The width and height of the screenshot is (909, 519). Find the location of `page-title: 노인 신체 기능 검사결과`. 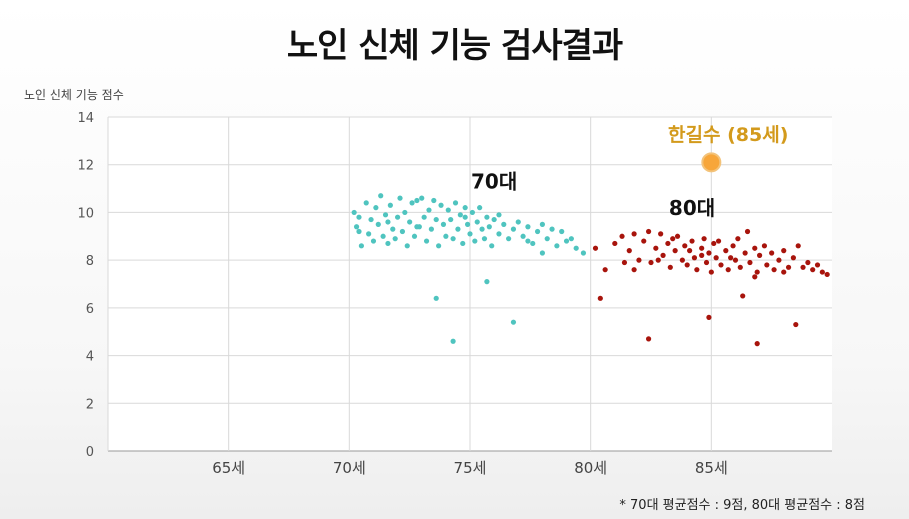

page-title: 노인 신체 기능 검사결과 is located at coordinates (454, 46).